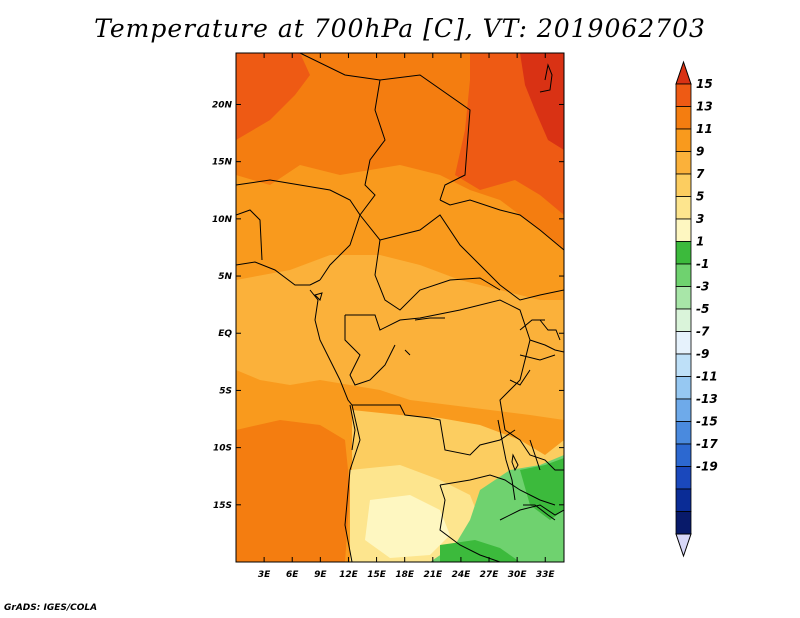 The height and width of the screenshot is (618, 800). I want to click on colorbar-label: 15, so click(704, 84).